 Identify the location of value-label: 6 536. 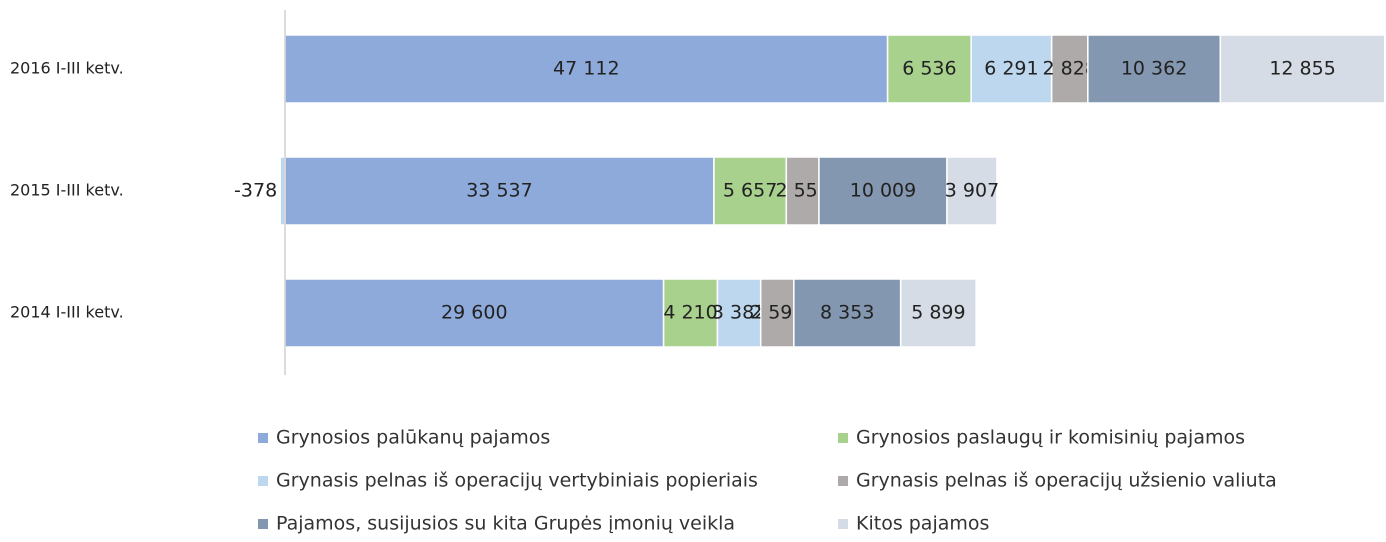
(929, 69).